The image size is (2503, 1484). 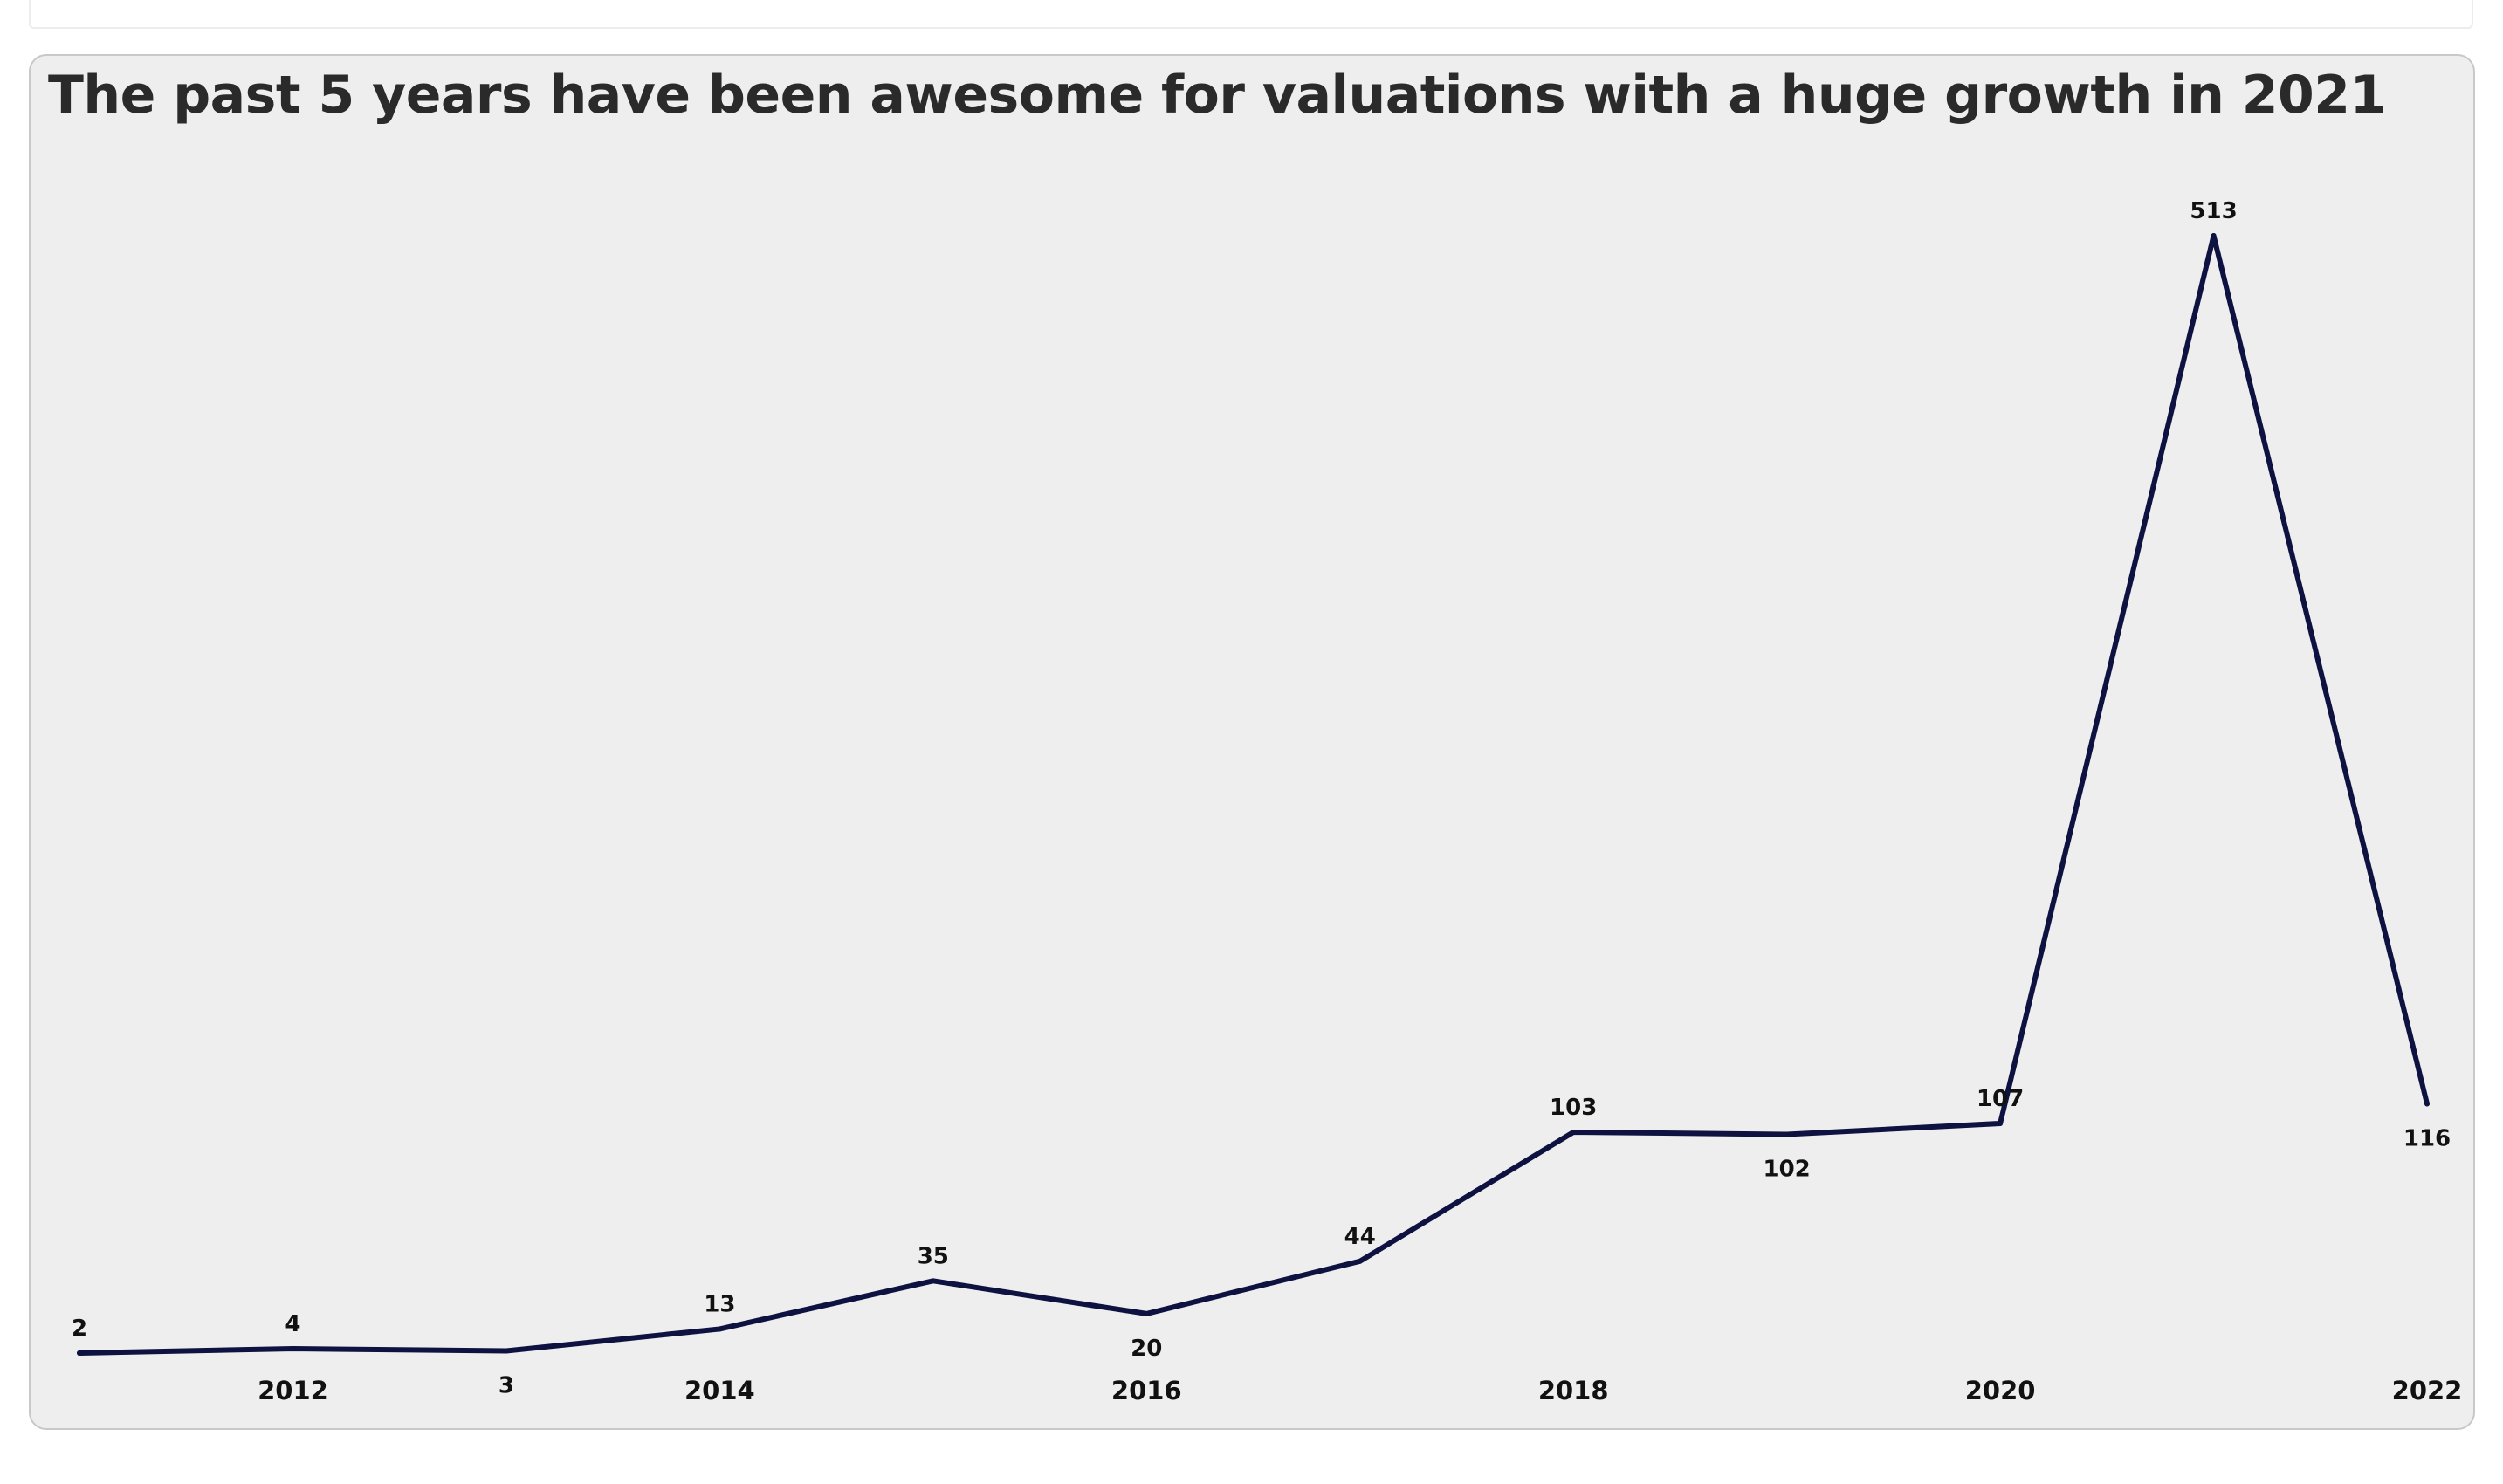 What do you see at coordinates (2000, 1390) in the screenshot?
I see `x-tick-label: 2020` at bounding box center [2000, 1390].